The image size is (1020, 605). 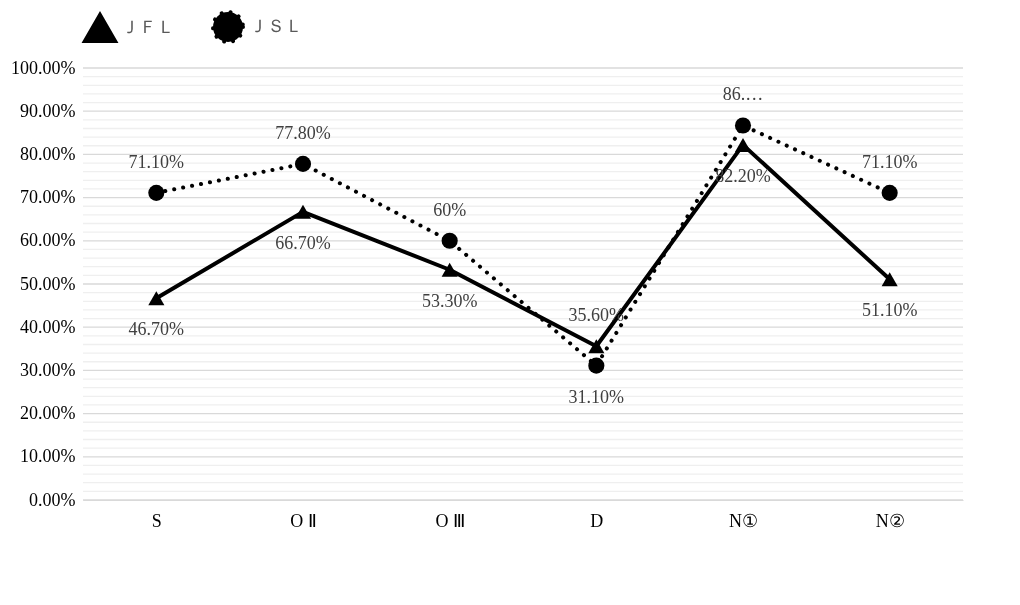 What do you see at coordinates (743, 520) in the screenshot?
I see `x-tick-label: N①` at bounding box center [743, 520].